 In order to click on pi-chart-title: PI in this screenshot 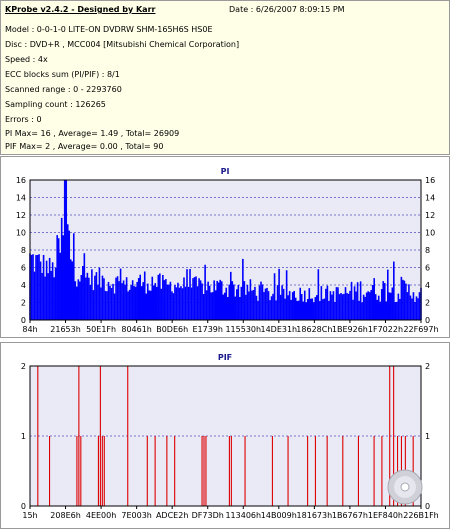, I will do `click(225, 171)`.